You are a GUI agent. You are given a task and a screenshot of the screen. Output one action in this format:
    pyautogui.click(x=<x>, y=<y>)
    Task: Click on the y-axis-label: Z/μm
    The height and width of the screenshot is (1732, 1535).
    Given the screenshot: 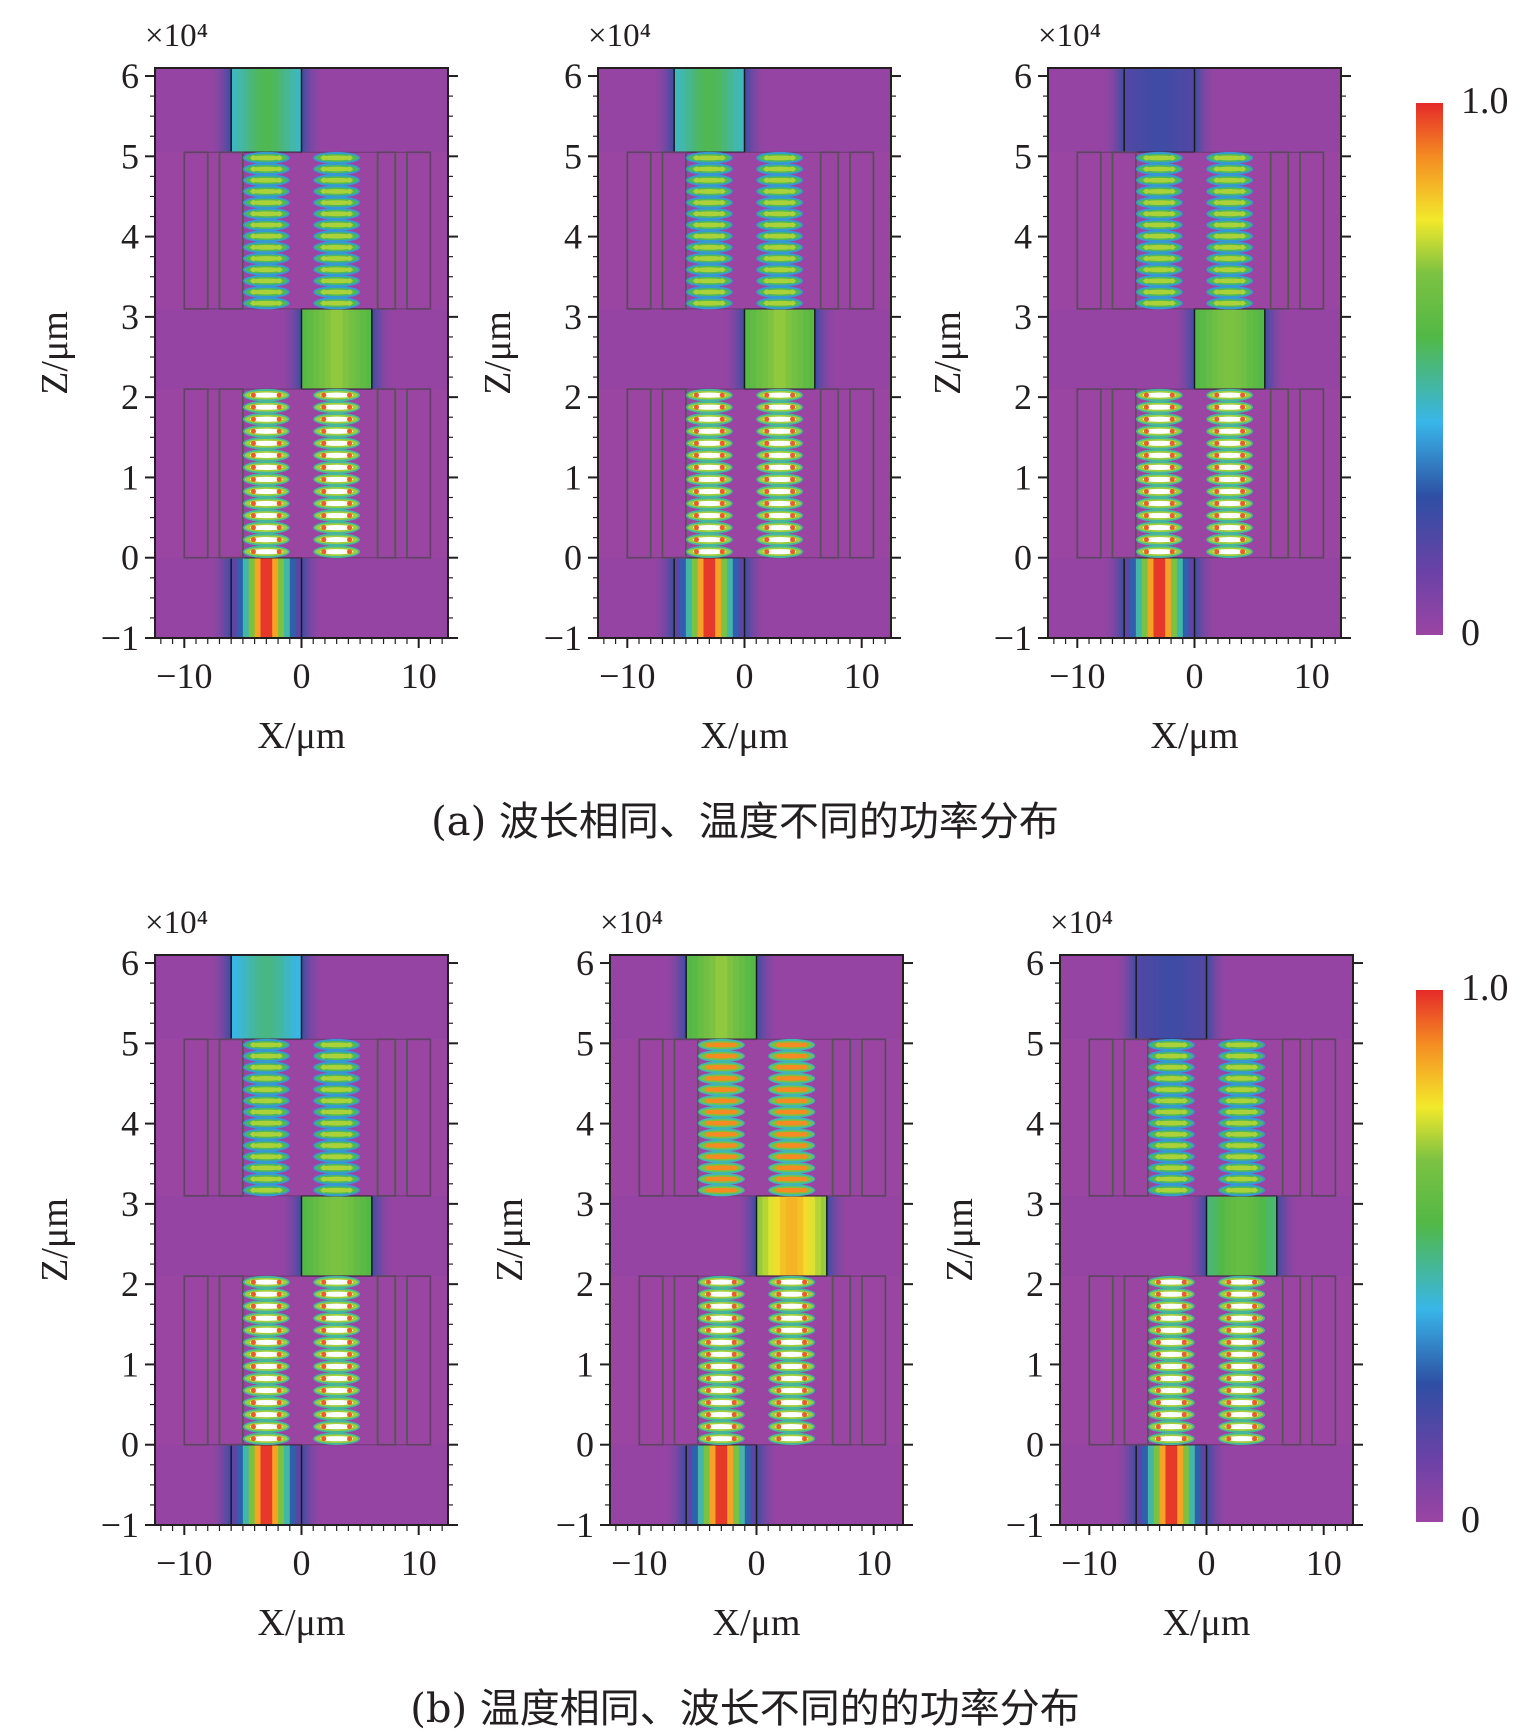 What is the action you would take?
    pyautogui.click(x=948, y=353)
    